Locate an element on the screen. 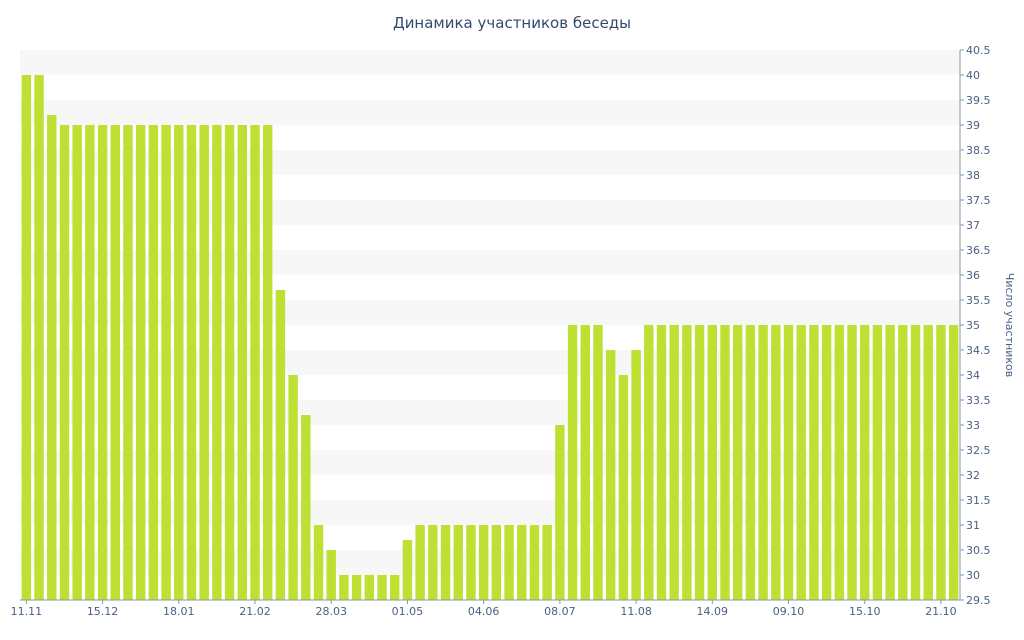 This screenshot has height=640, width=1024. x-tick-label: 04.06 is located at coordinates (484, 611).